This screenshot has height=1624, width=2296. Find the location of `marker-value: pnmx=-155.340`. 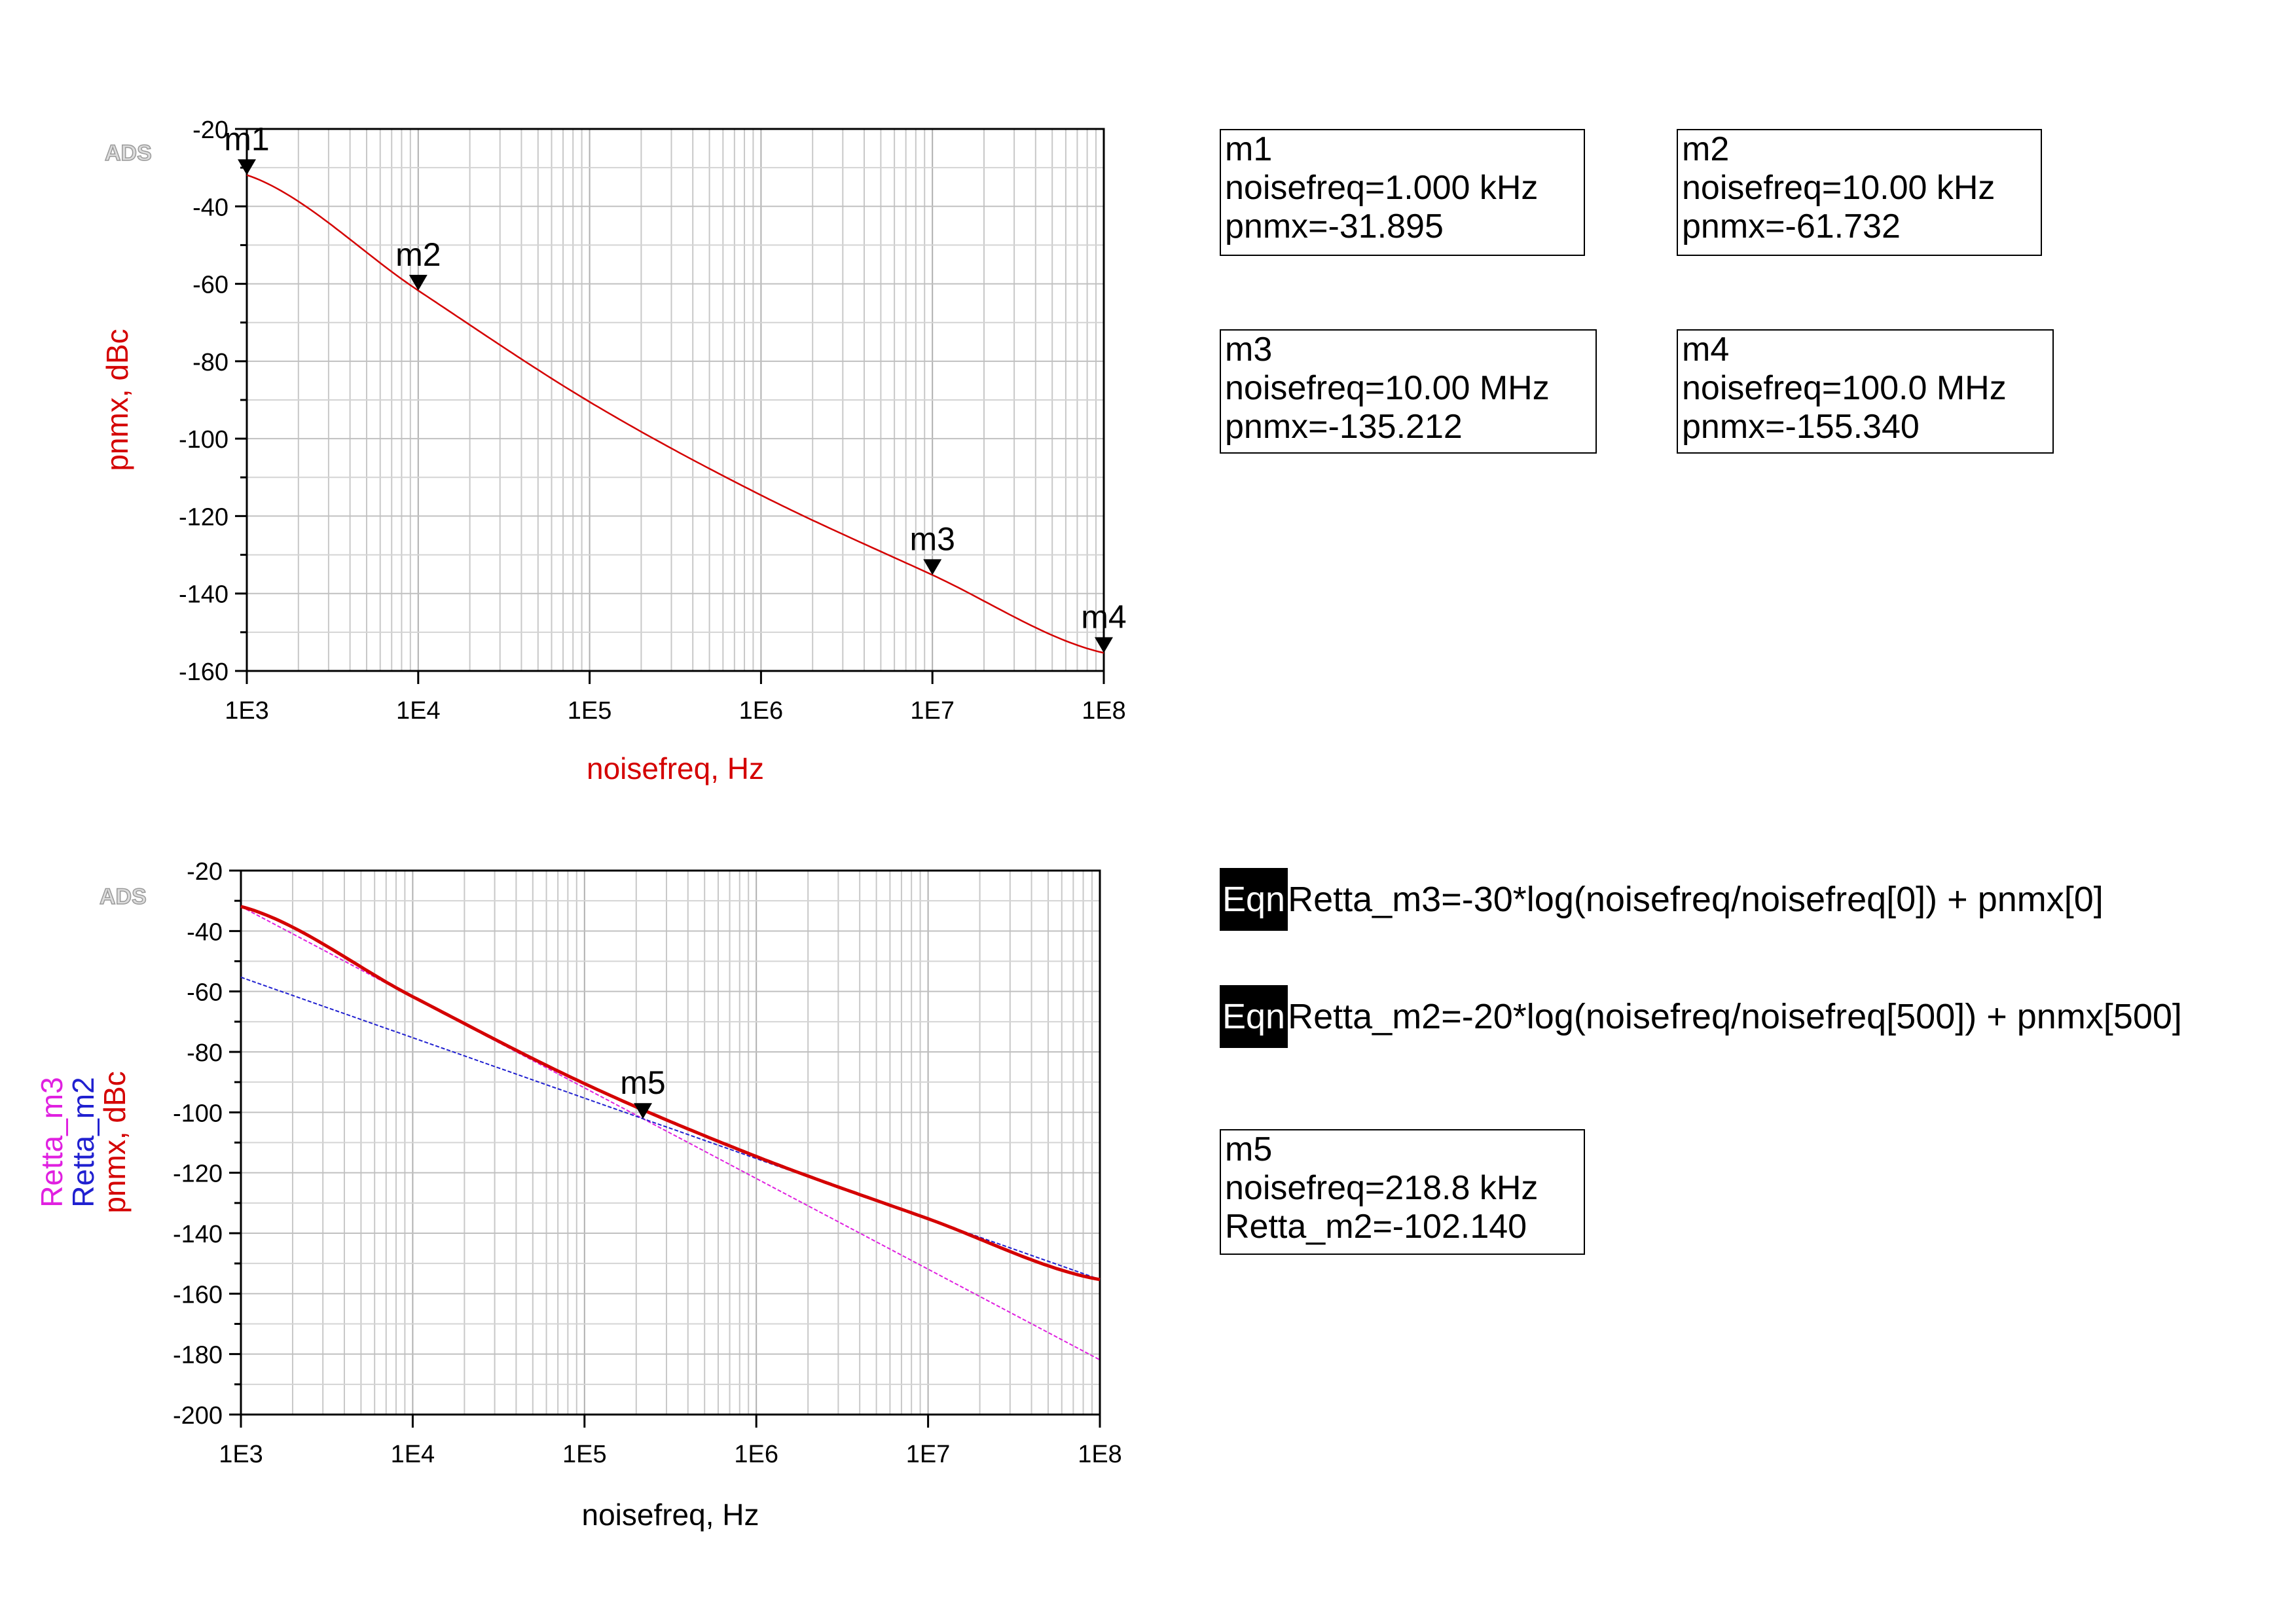

marker-value: pnmx=-155.340 is located at coordinates (1801, 427).